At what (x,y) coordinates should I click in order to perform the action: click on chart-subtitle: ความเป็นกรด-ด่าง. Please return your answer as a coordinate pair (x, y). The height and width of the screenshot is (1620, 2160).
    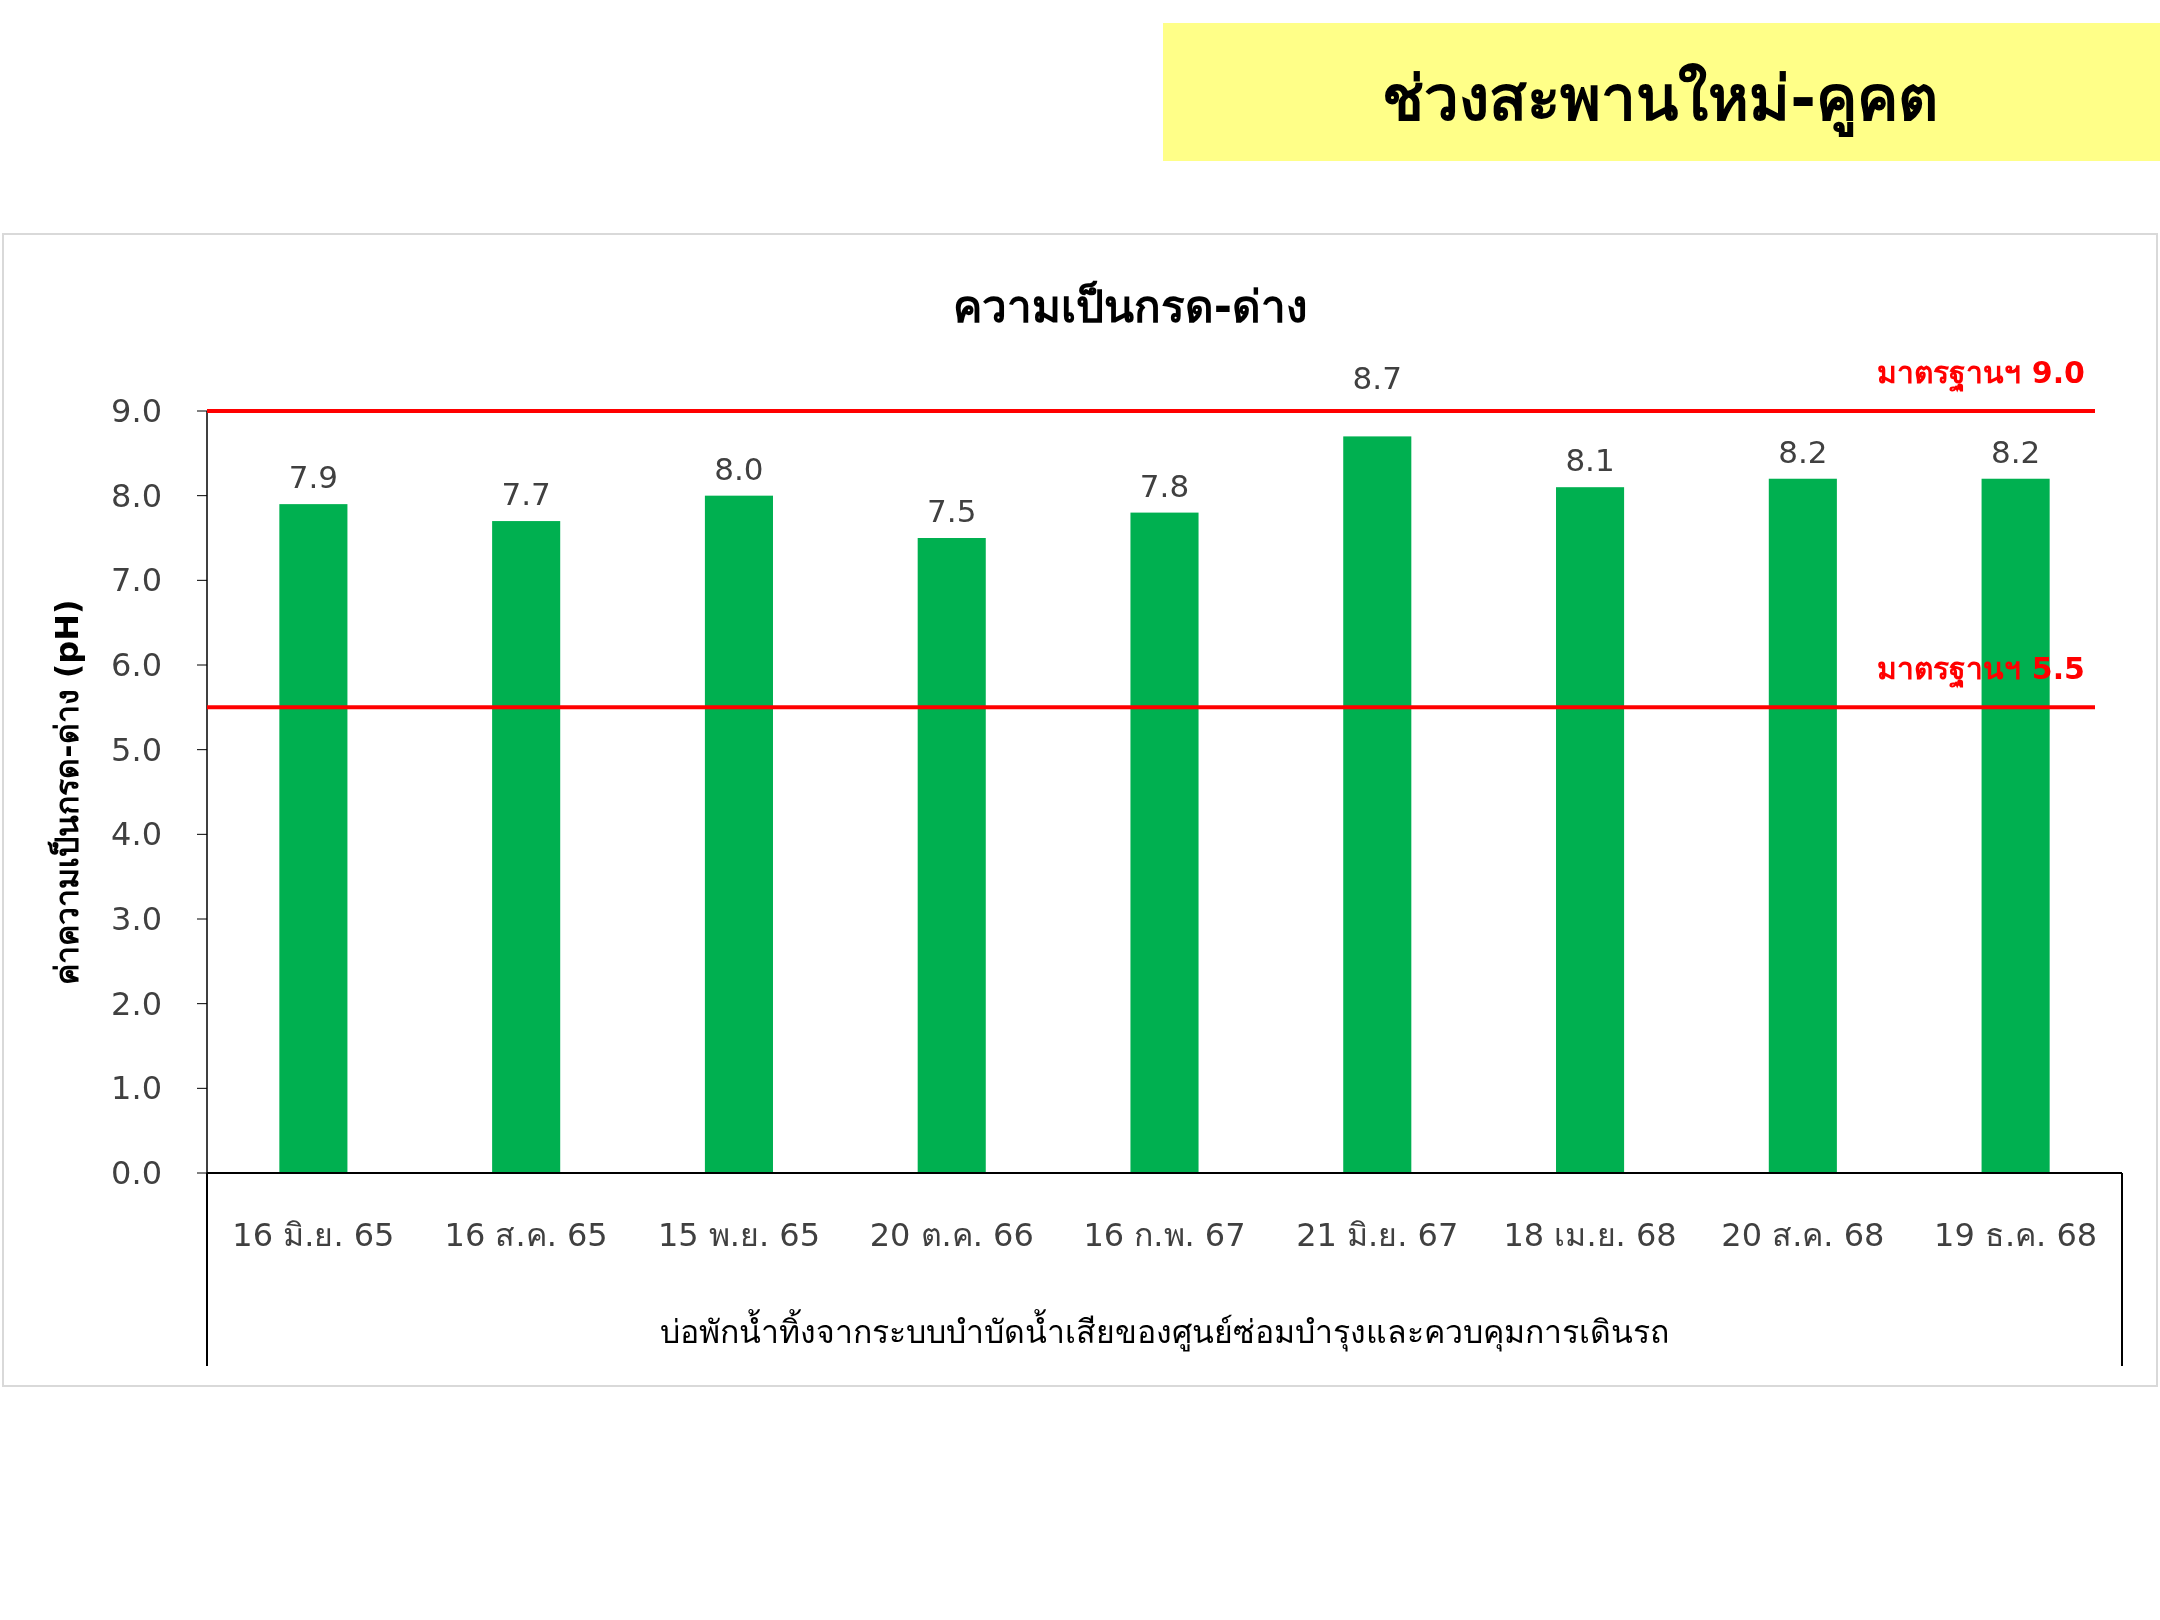
    Looking at the image, I should click on (1130, 306).